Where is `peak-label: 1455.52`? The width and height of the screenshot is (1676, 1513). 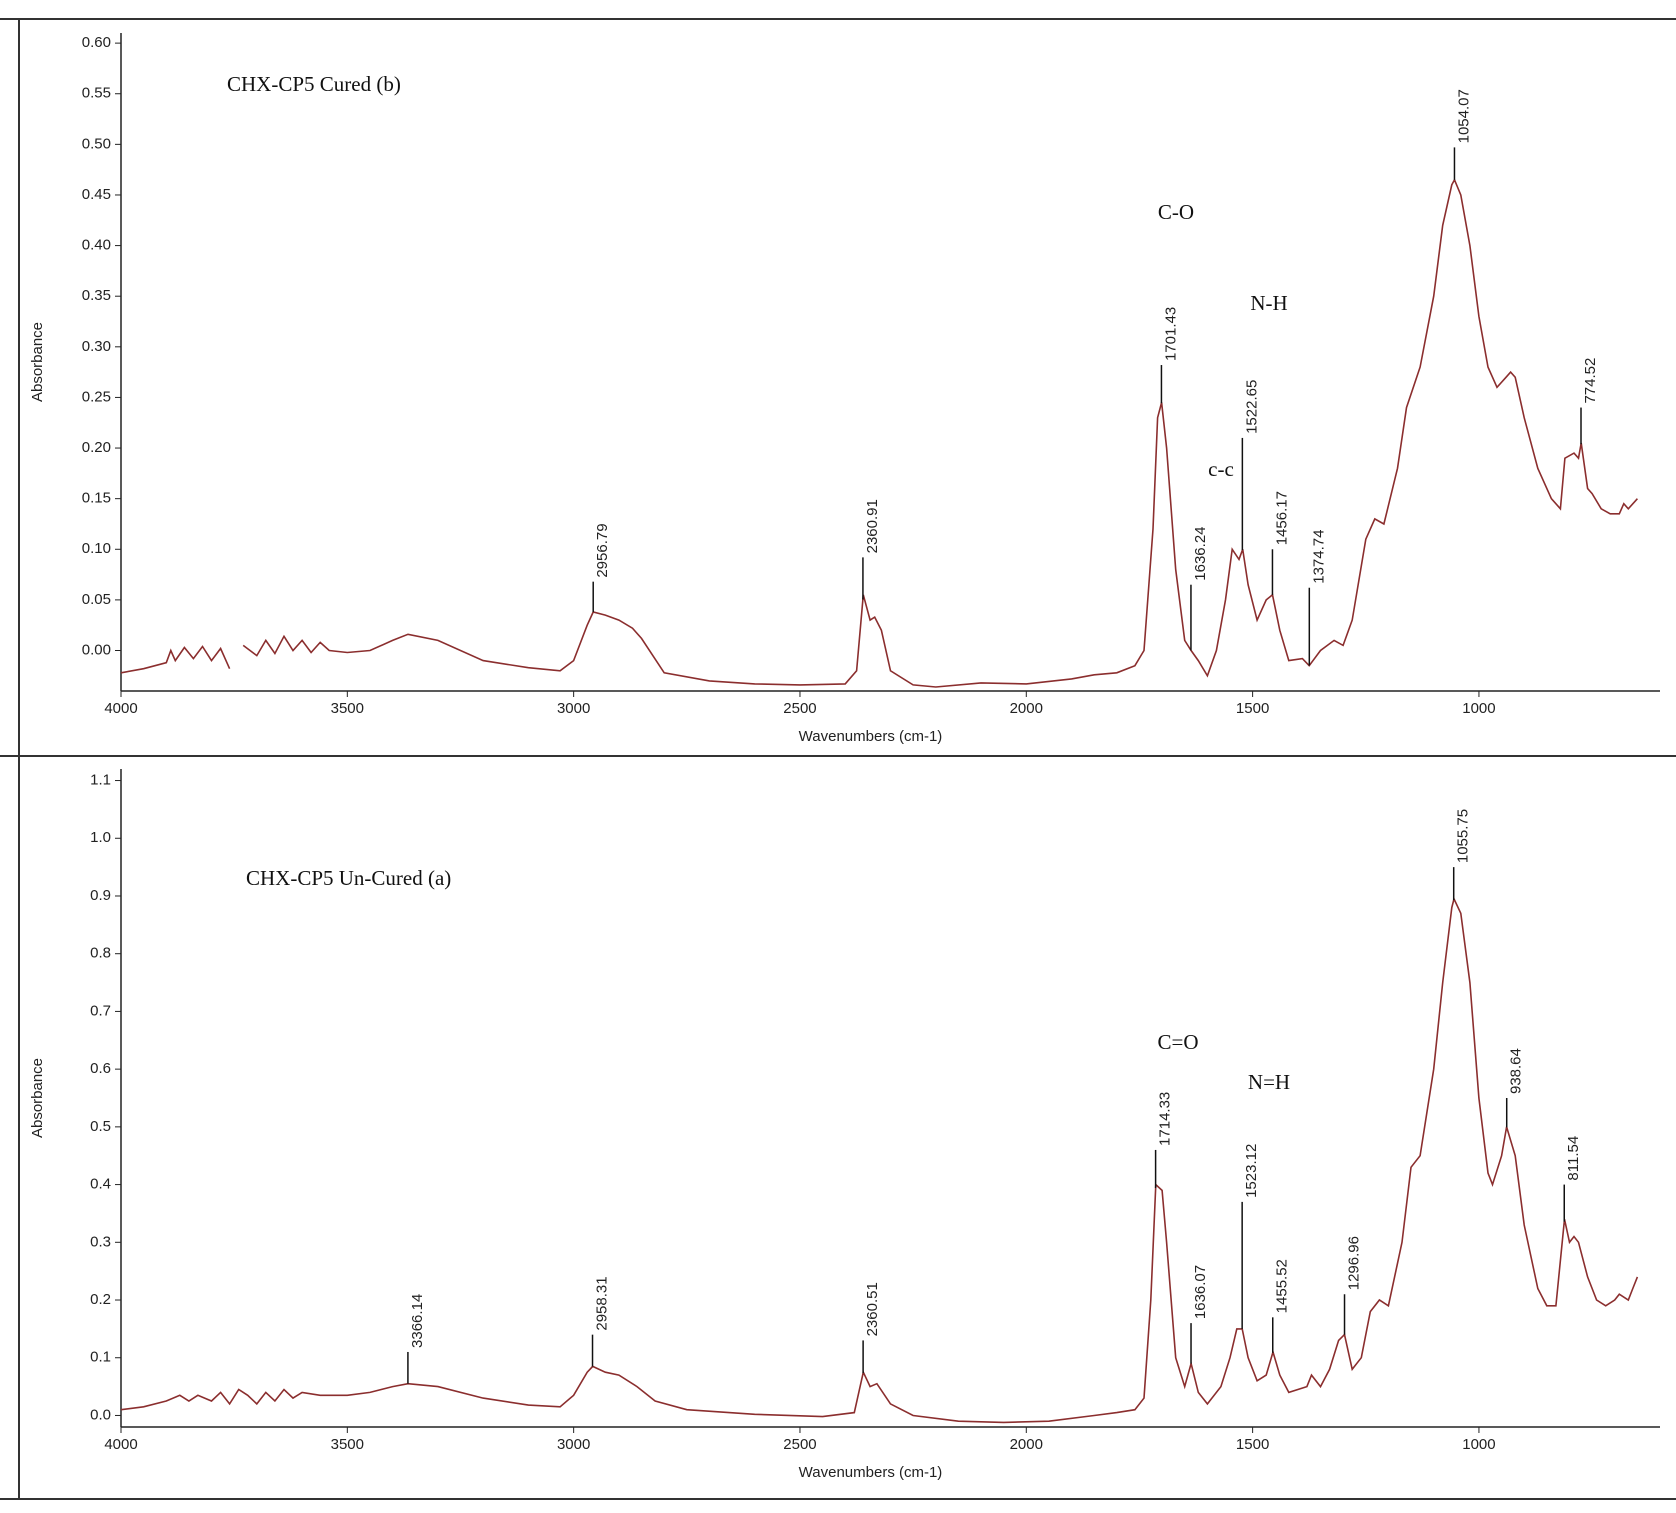
peak-label: 1455.52 is located at coordinates (1282, 1286).